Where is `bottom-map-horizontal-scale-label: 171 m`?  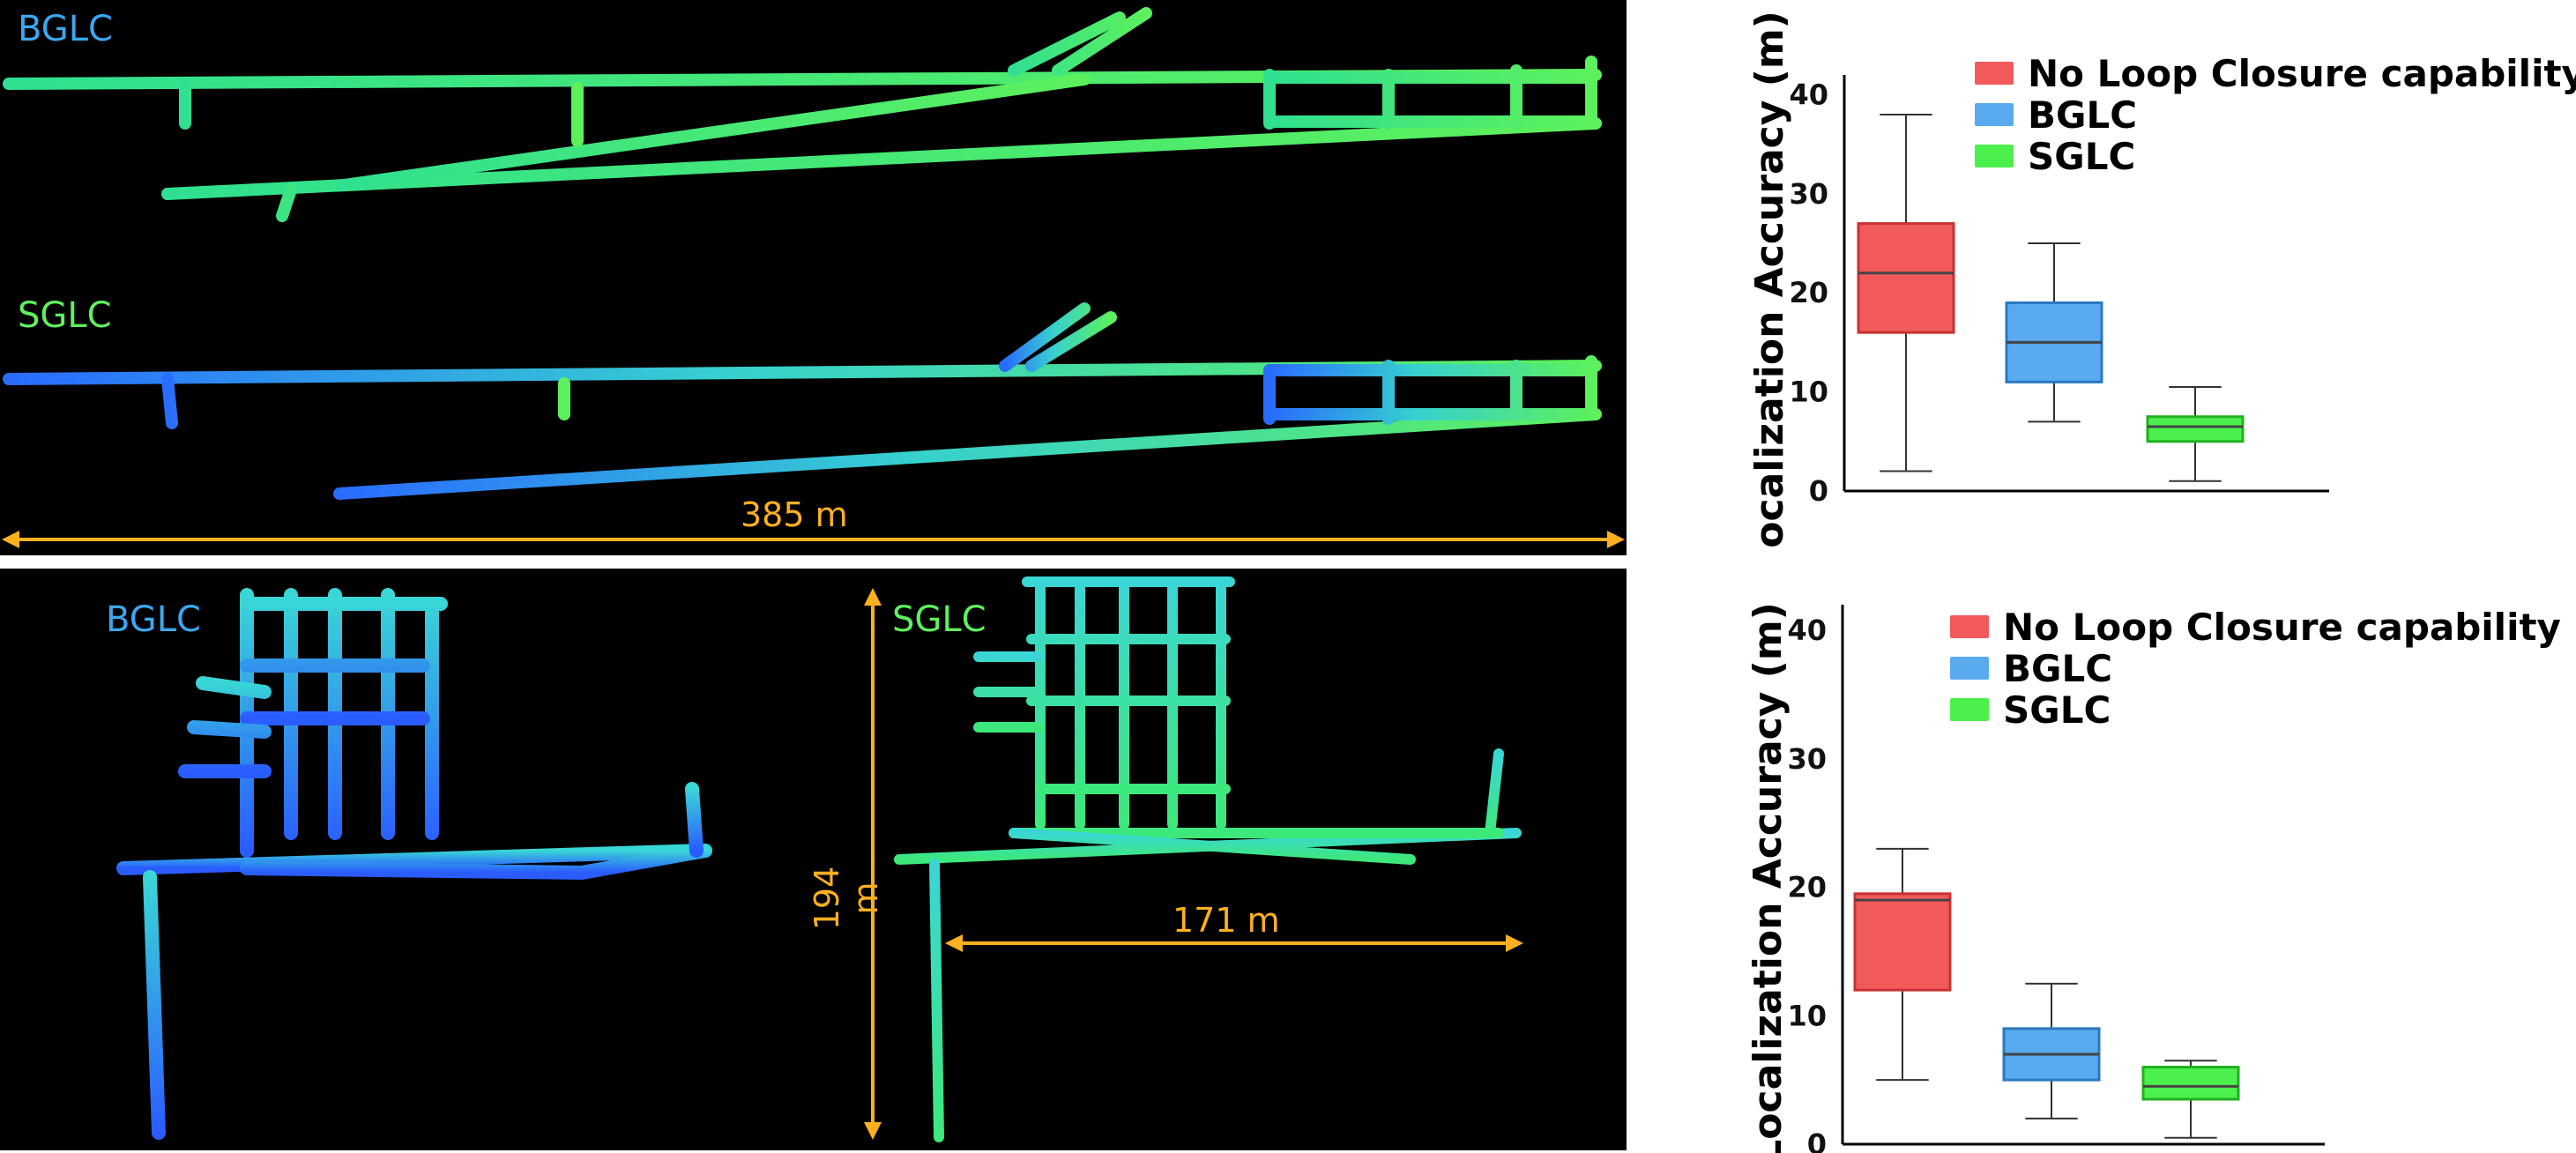
bottom-map-horizontal-scale-label: 171 m is located at coordinates (1226, 920).